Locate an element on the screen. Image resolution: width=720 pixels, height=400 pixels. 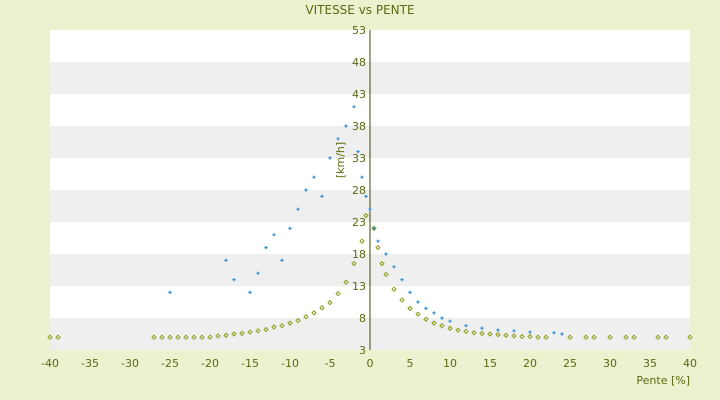
y-tick-label: 28 is located at coordinates (359, 190).